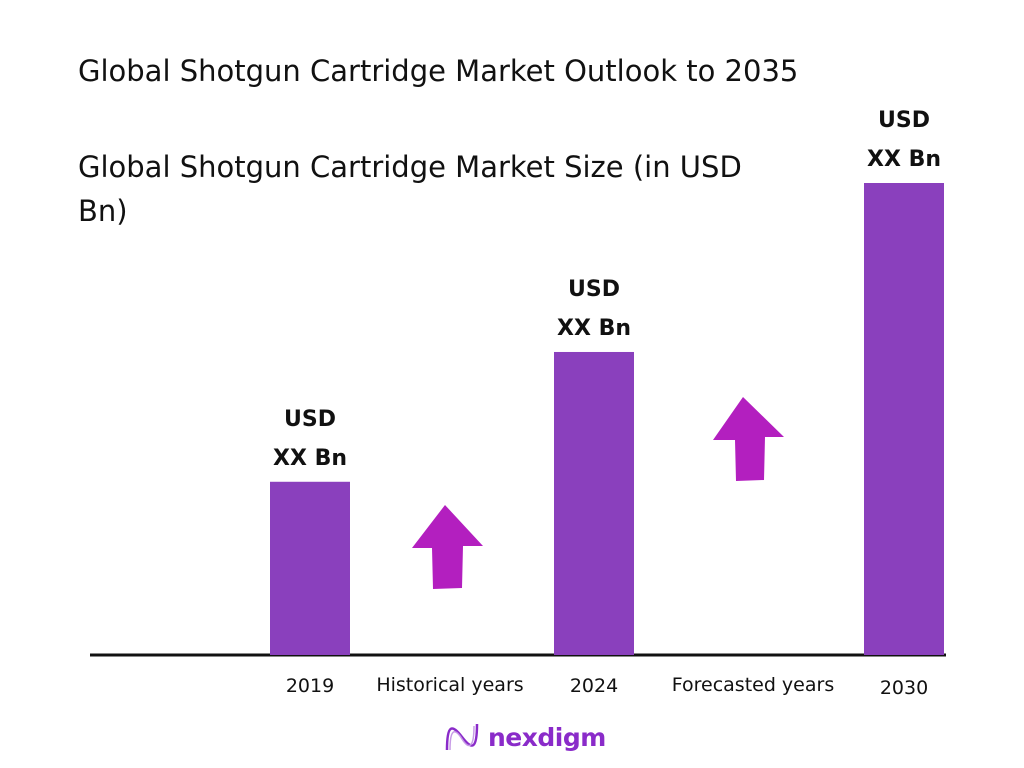 This screenshot has height=768, width=1024. What do you see at coordinates (753, 685) in the screenshot?
I see `period-label-forecasted: Forecasted years` at bounding box center [753, 685].